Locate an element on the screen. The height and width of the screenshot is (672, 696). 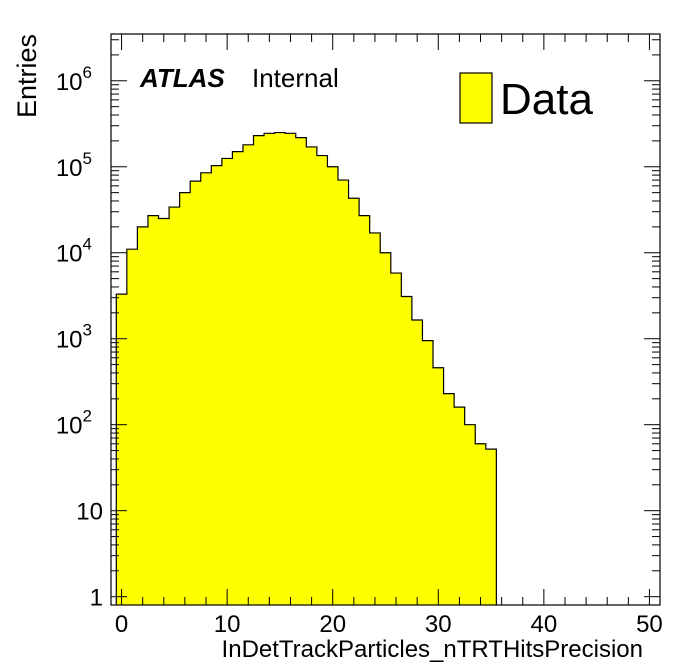
x-tick-label-5: 50 is located at coordinates (649, 624).